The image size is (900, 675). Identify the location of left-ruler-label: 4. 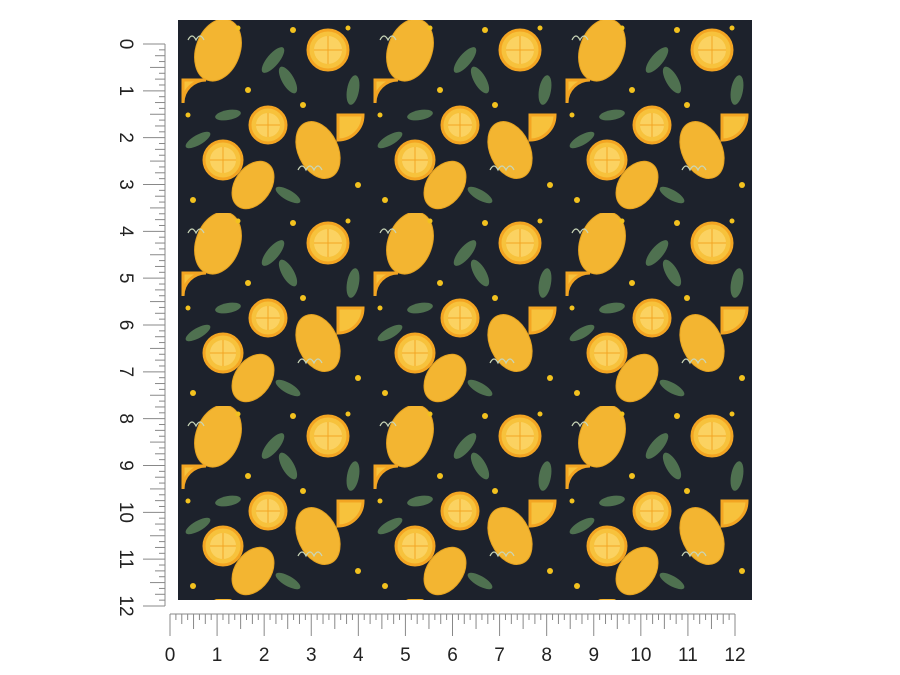
(125, 231).